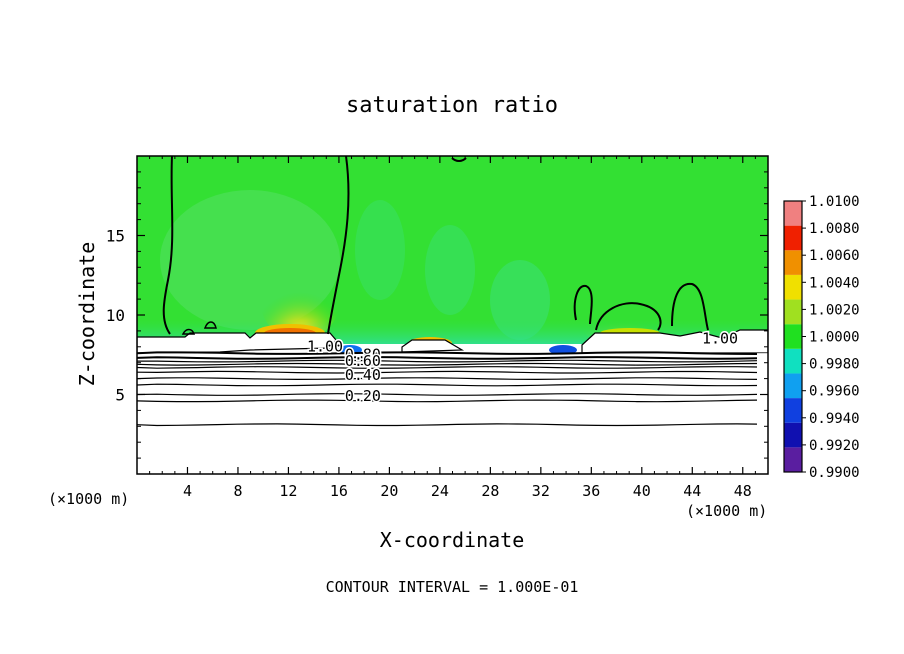 The image size is (904, 654). I want to click on colorbar-label: 0.9960, so click(834, 392).